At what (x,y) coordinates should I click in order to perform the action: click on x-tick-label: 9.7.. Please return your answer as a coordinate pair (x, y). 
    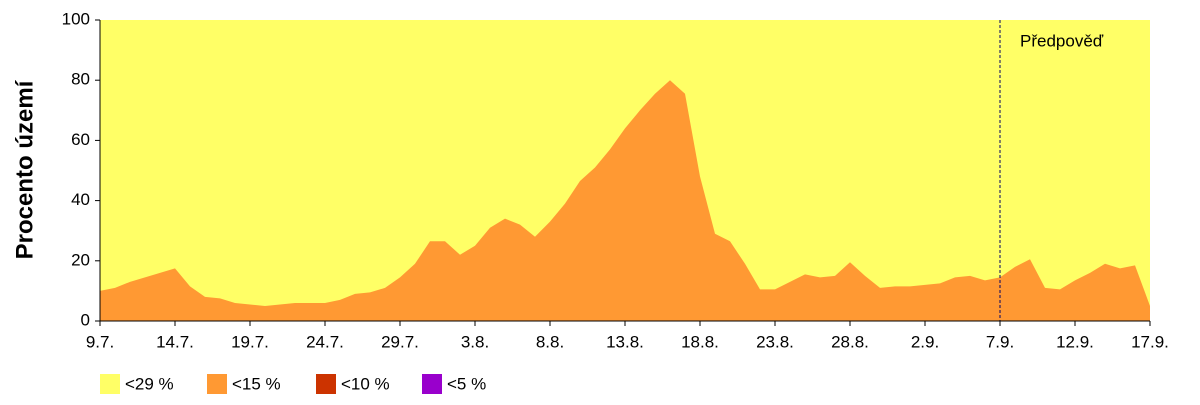
    Looking at the image, I should click on (100, 341).